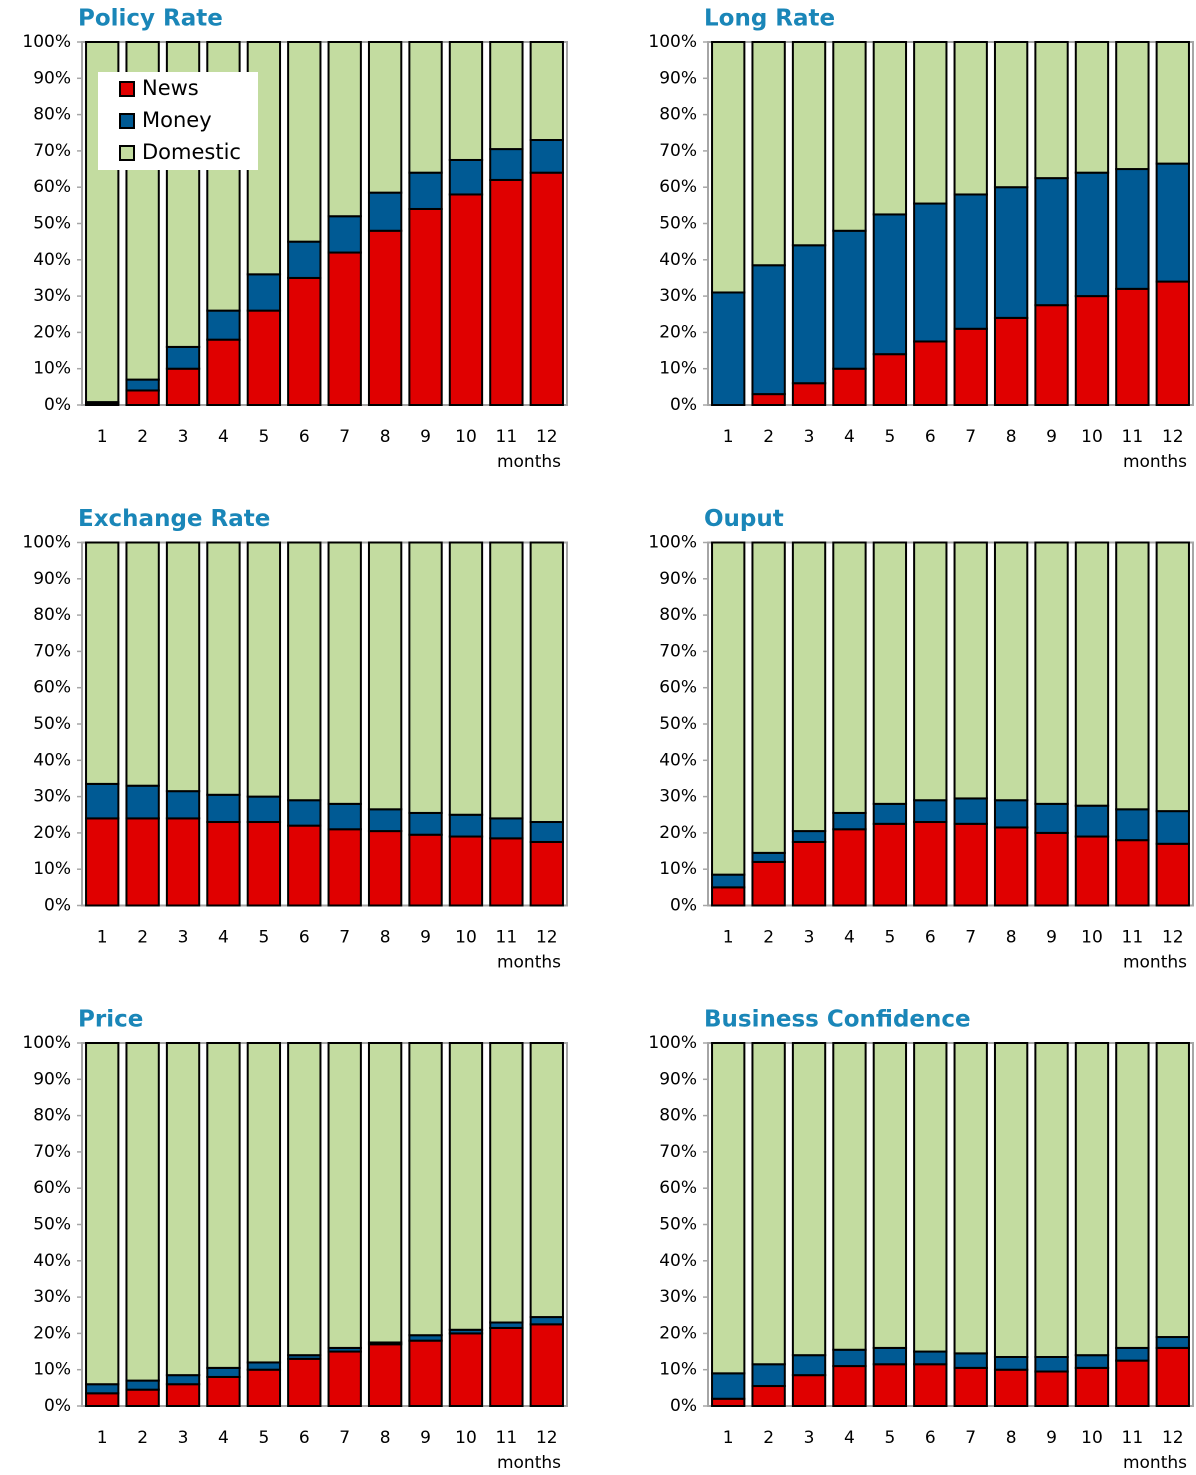 This screenshot has height=1475, width=1196. I want to click on x-tick-label: 5, so click(889, 1438).